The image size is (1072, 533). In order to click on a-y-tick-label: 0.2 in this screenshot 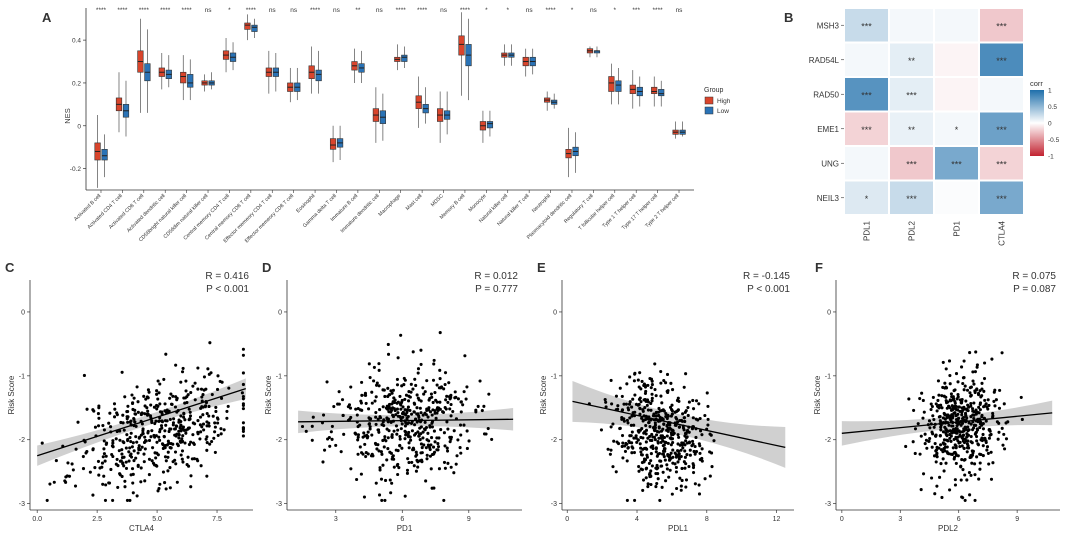, I will do `click(76, 83)`.